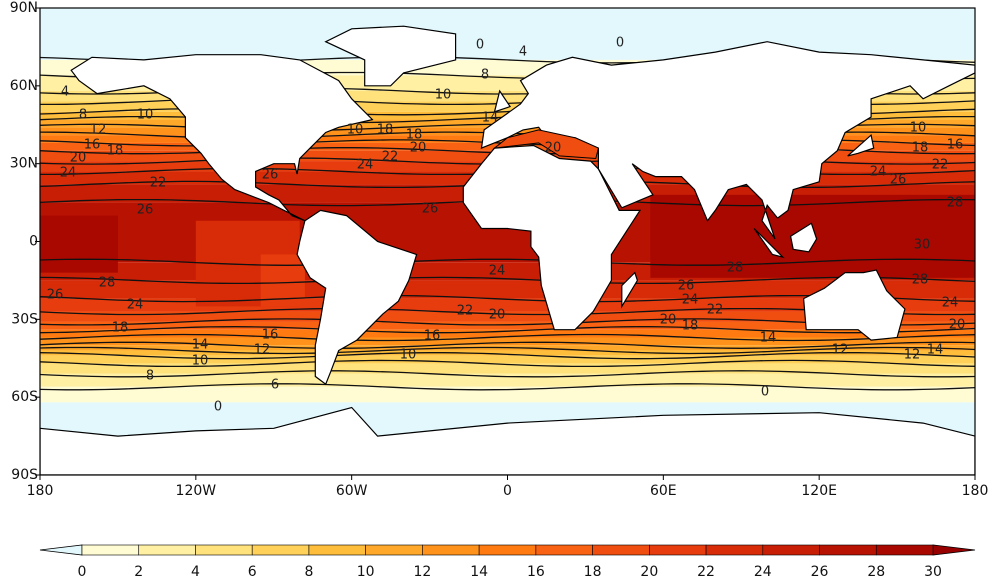  Describe the element at coordinates (820, 571) in the screenshot. I see `colorbar-label: 26` at that location.